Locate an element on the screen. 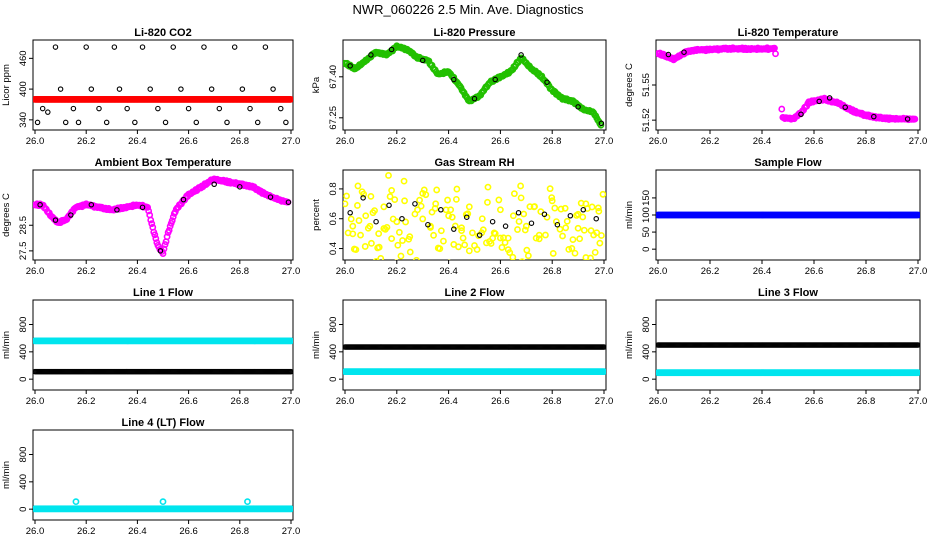 The image size is (936, 540). outlier-point is located at coordinates (163, 502).